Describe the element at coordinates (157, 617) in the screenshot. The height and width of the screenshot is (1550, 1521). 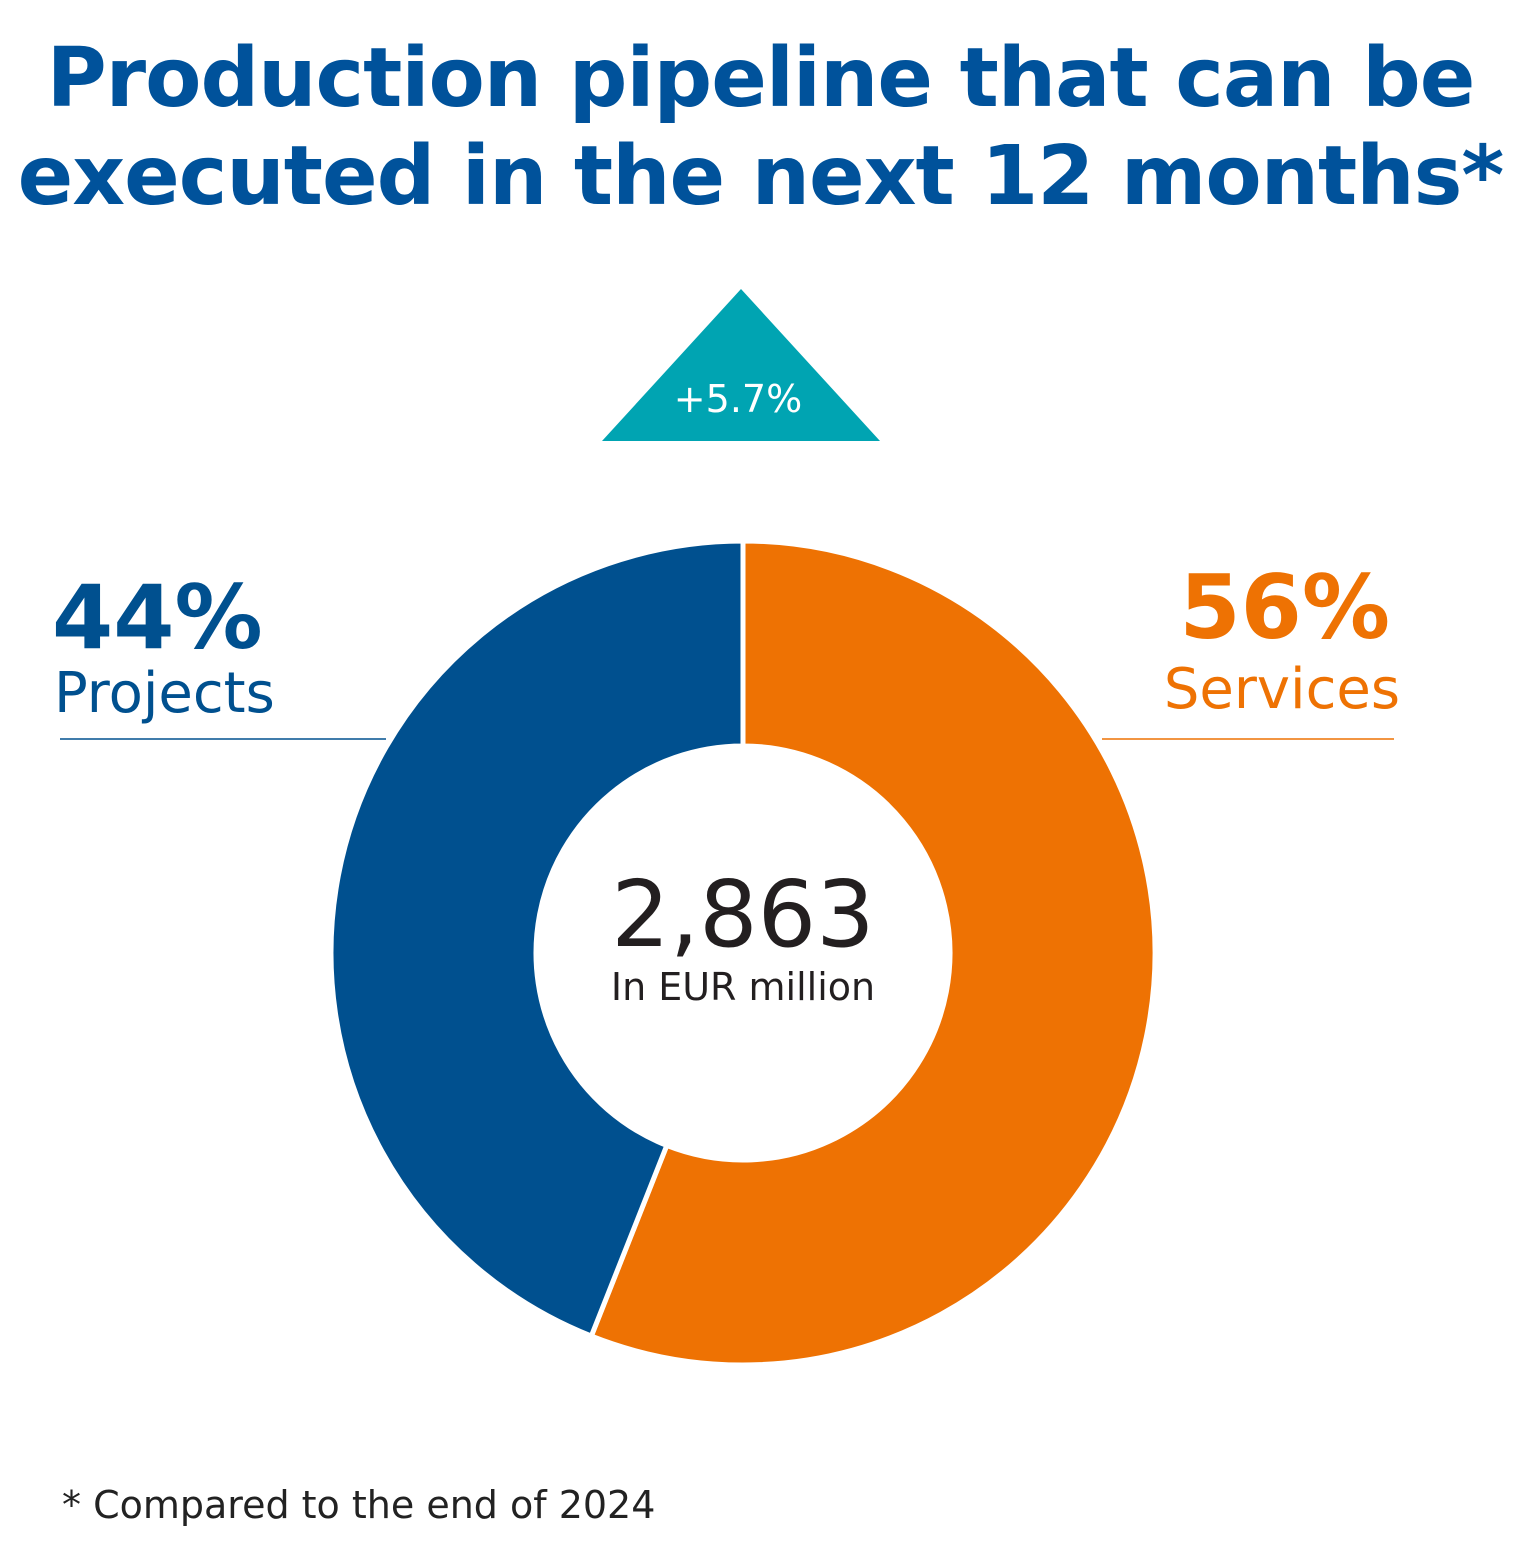
I see `projects-percentage-label: 44%` at that location.